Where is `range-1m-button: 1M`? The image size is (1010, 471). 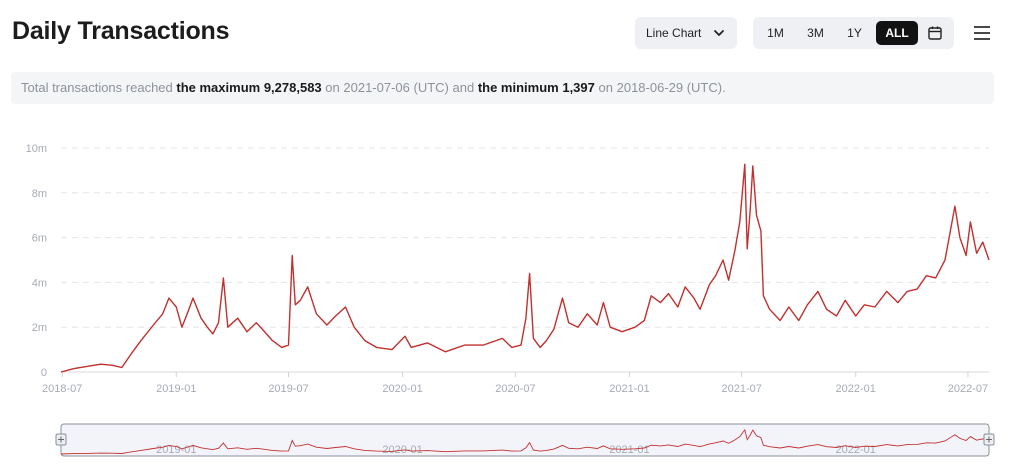 range-1m-button: 1M is located at coordinates (775, 33).